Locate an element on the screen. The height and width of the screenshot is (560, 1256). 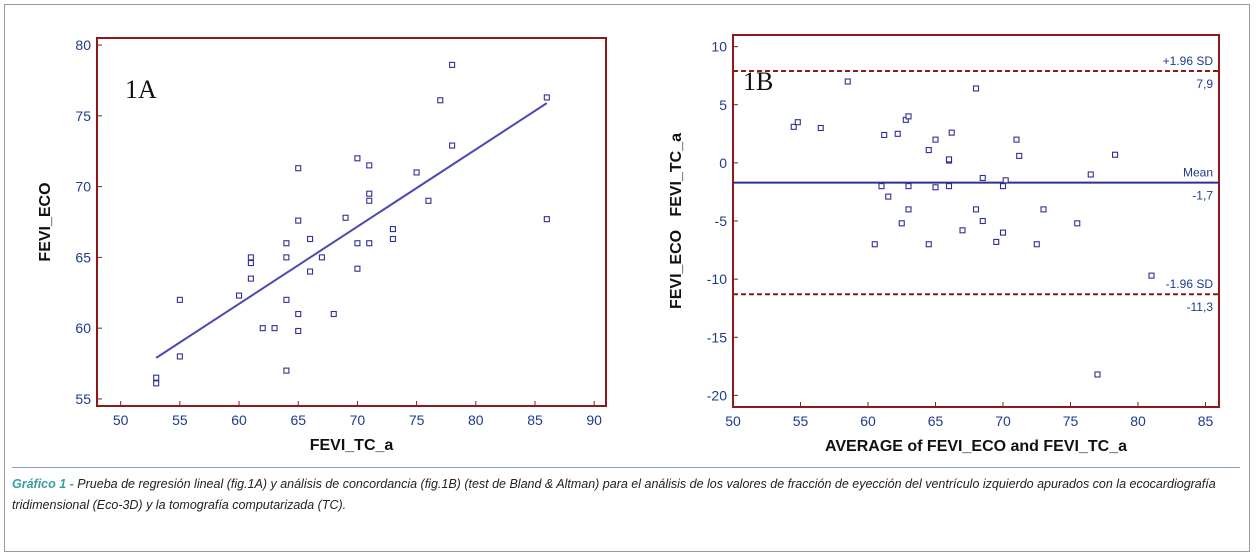
y-tick-label: 70 is located at coordinates (83, 187).